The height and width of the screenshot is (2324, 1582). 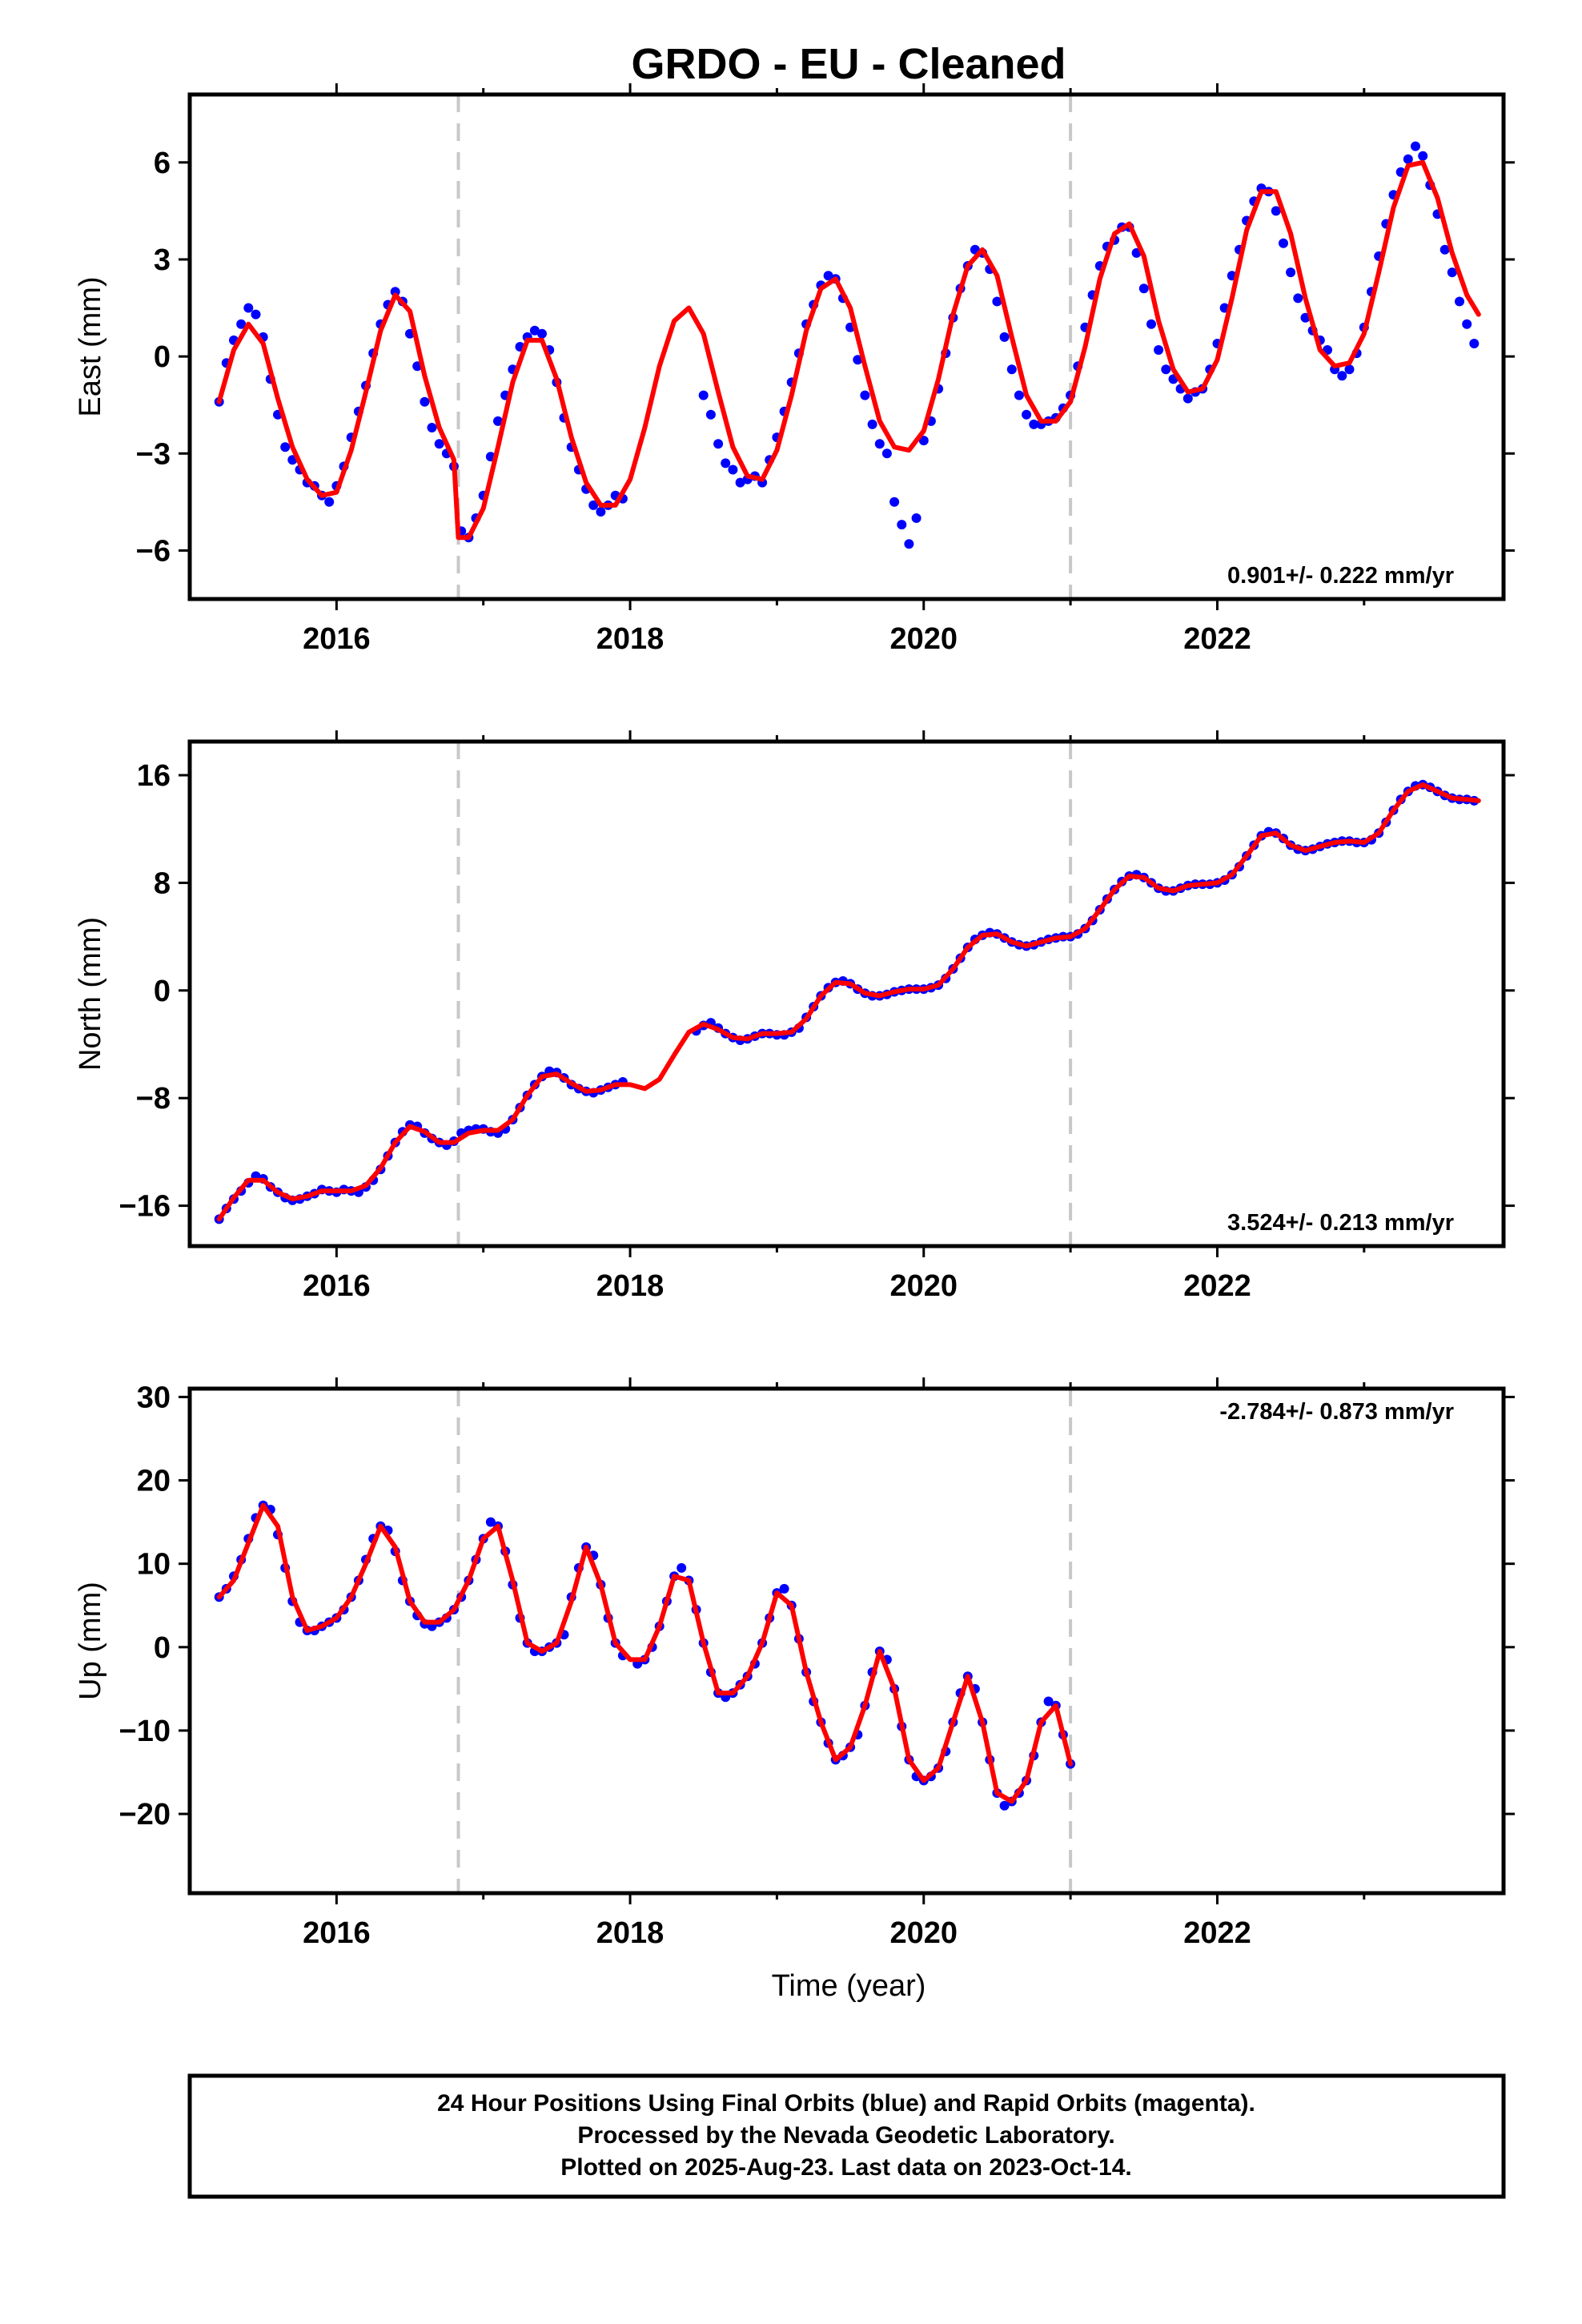 What do you see at coordinates (154, 1099) in the screenshot?
I see `y-tick-label: −8` at bounding box center [154, 1099].